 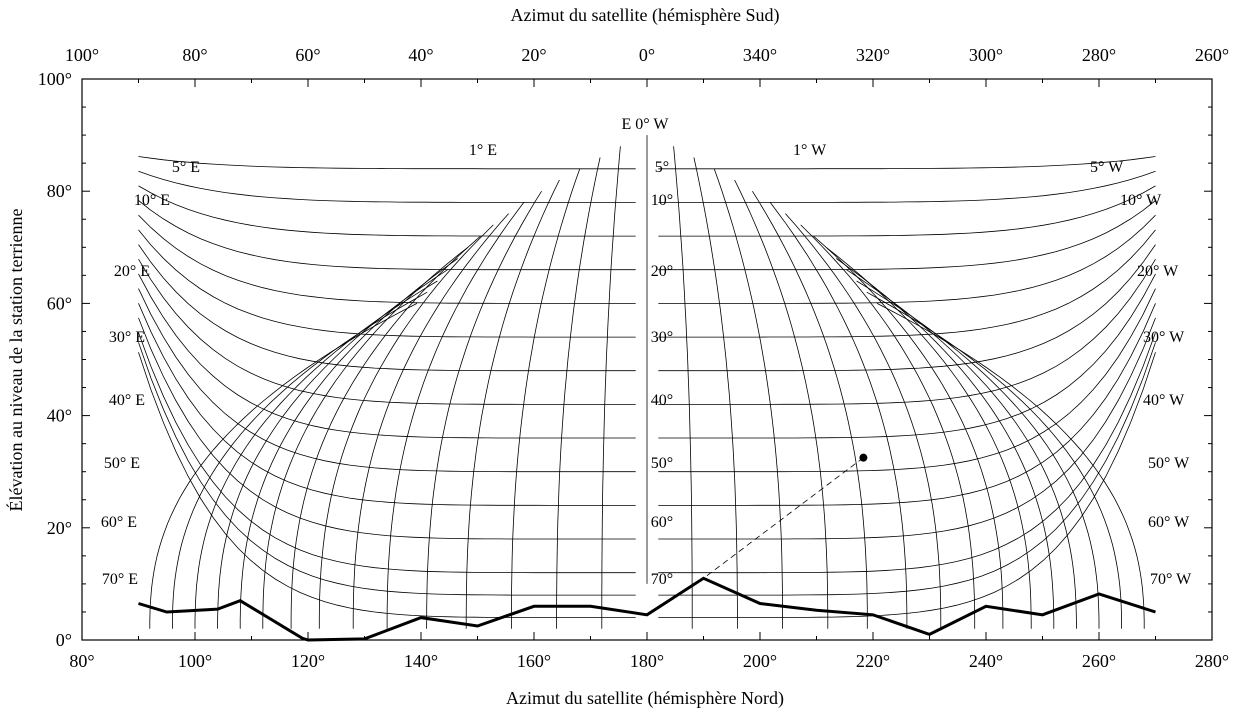 What do you see at coordinates (662, 400) in the screenshot?
I see `center-curve-label: 40°` at bounding box center [662, 400].